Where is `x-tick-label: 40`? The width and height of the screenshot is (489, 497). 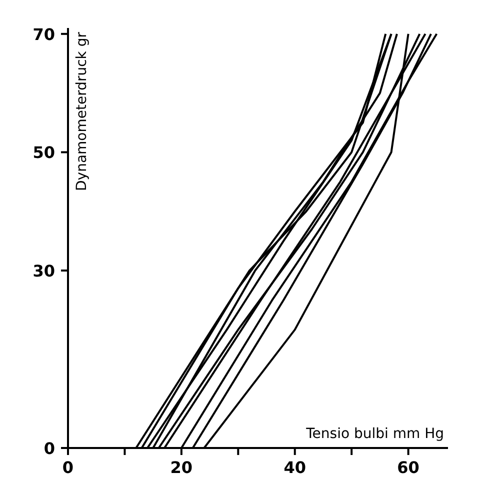
x-tick-label: 40 is located at coordinates (295, 467).